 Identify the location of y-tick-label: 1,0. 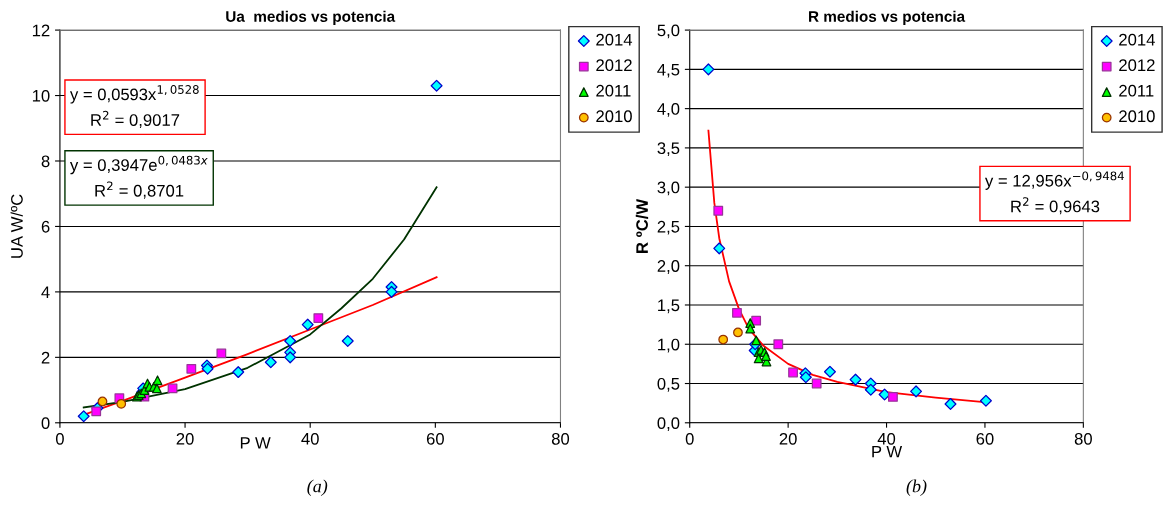
(669, 345).